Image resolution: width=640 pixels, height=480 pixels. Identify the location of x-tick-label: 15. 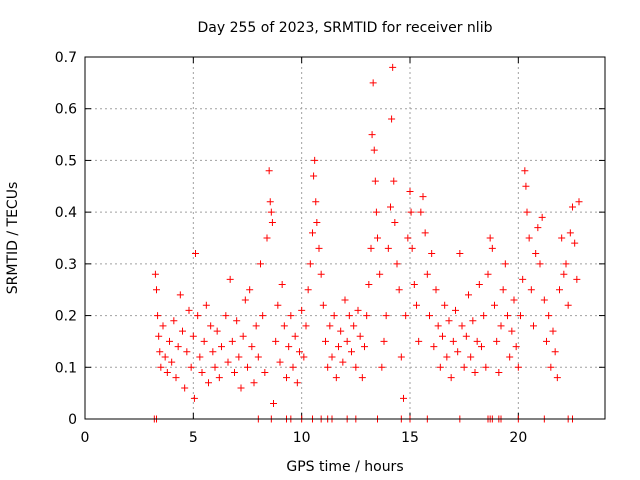
(410, 438).